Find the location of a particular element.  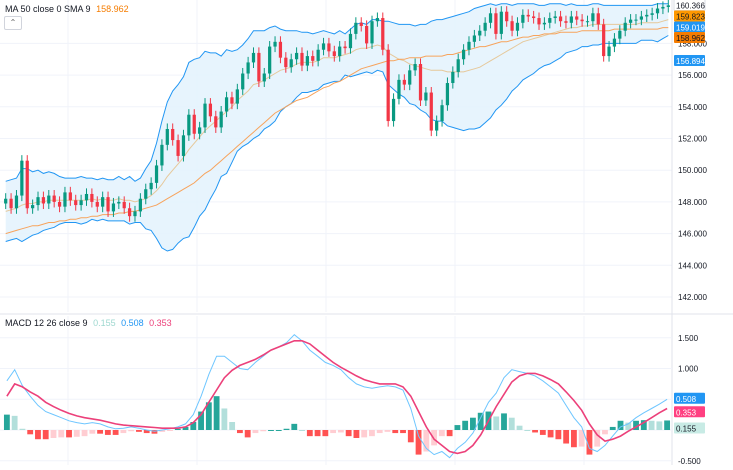

mid-band-label: 159.019 is located at coordinates (689, 27).